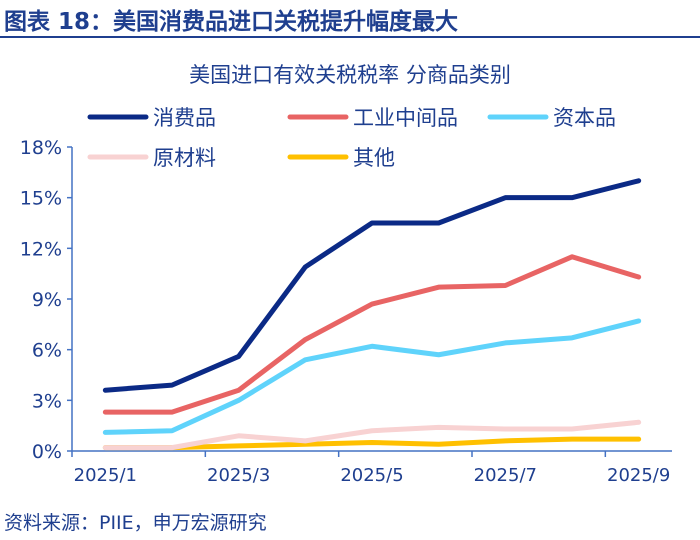  I want to click on legend-label: 其他, so click(374, 158).